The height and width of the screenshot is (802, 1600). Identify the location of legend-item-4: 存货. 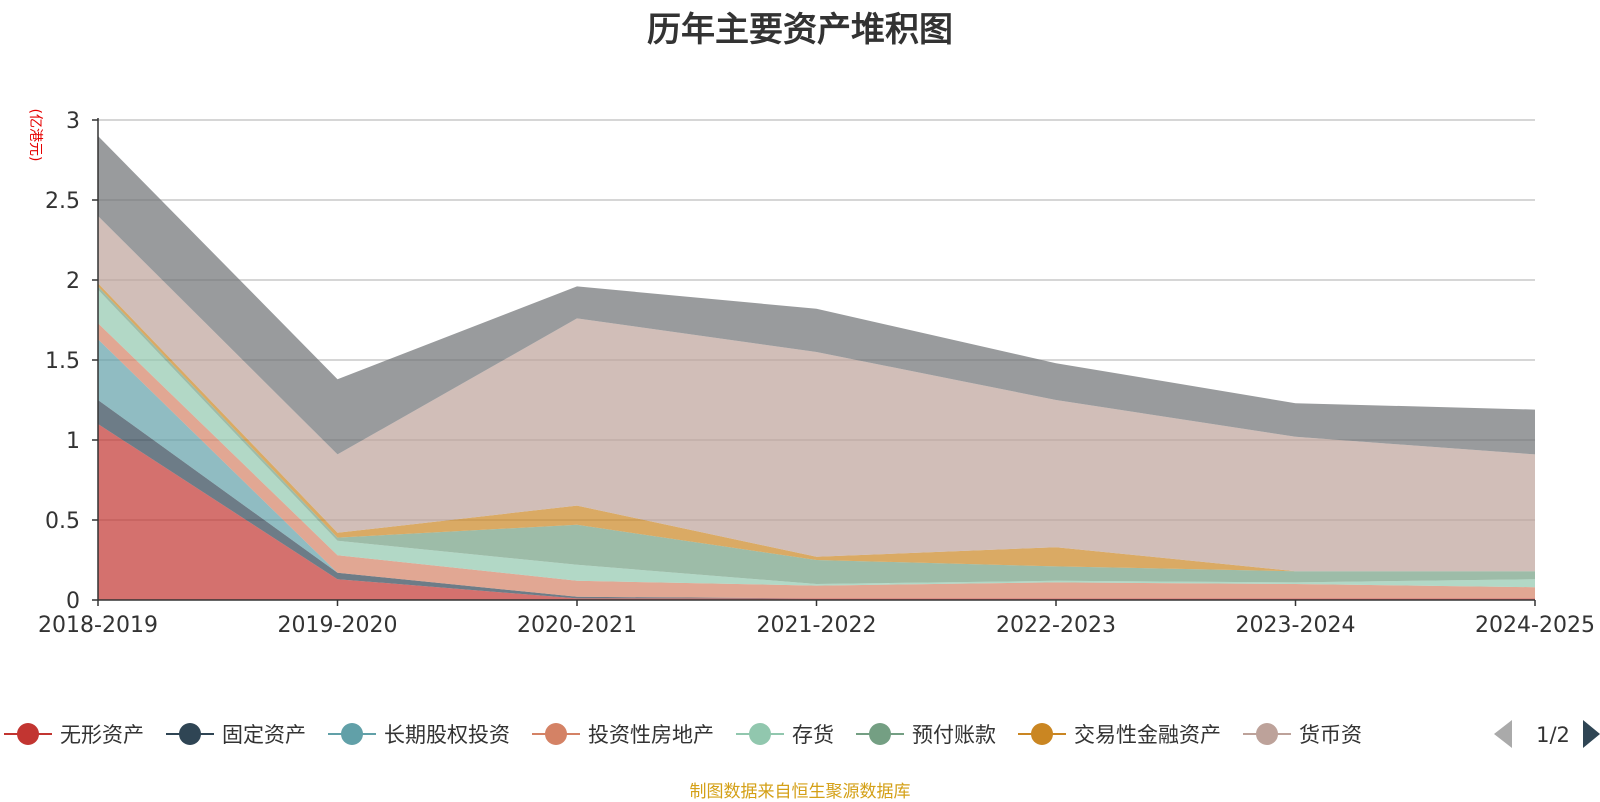
(785, 735).